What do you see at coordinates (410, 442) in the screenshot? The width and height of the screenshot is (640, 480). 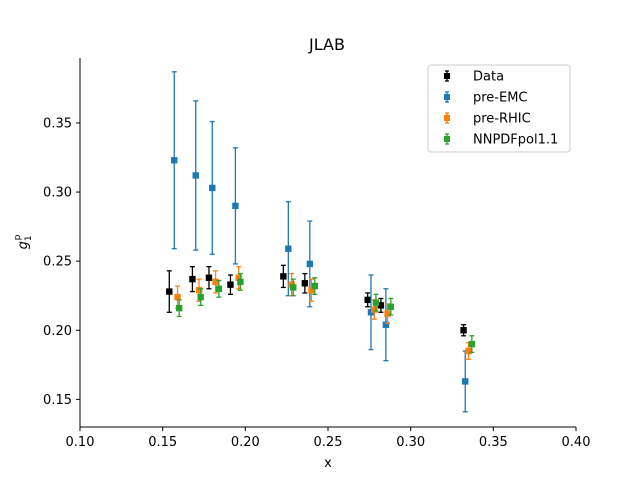 I see `x-tick-label: 0.30` at bounding box center [410, 442].